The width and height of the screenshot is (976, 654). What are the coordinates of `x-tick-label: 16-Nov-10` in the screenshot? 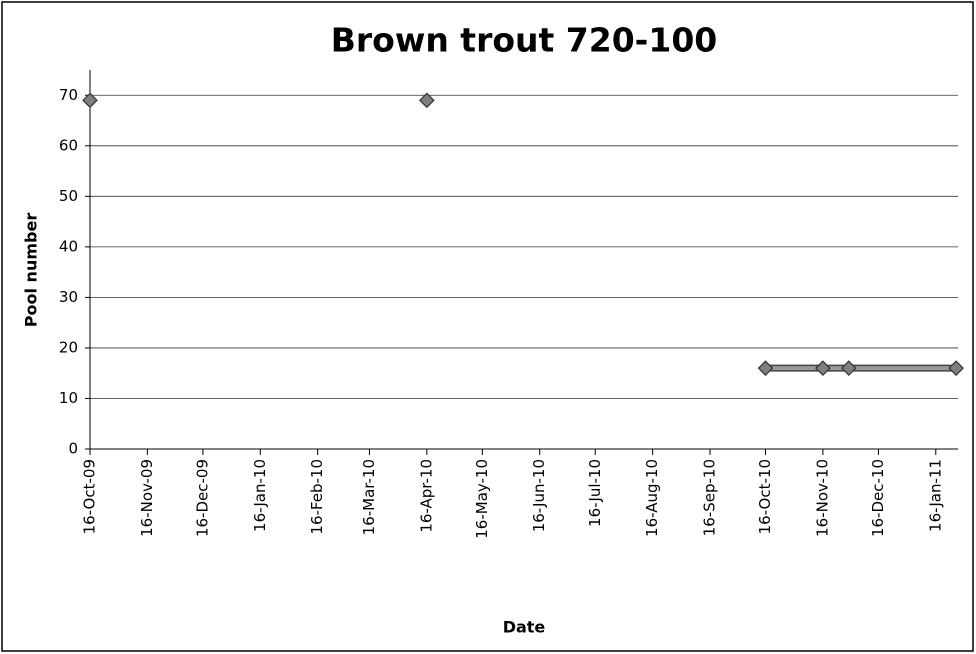 It's located at (822, 498).